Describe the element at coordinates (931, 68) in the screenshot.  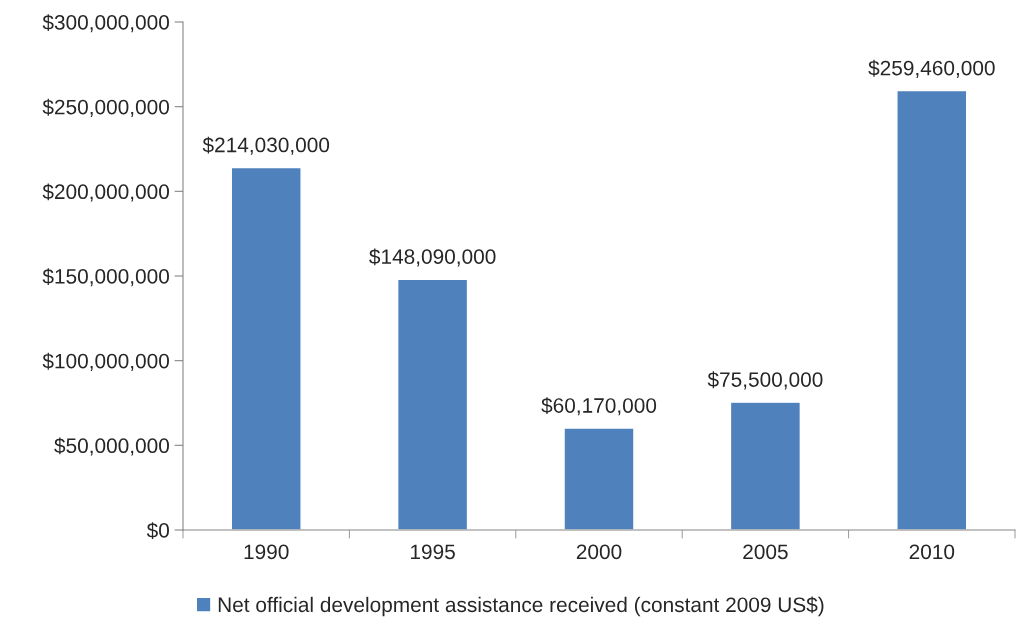
I see `data-label: $259,460,000` at that location.